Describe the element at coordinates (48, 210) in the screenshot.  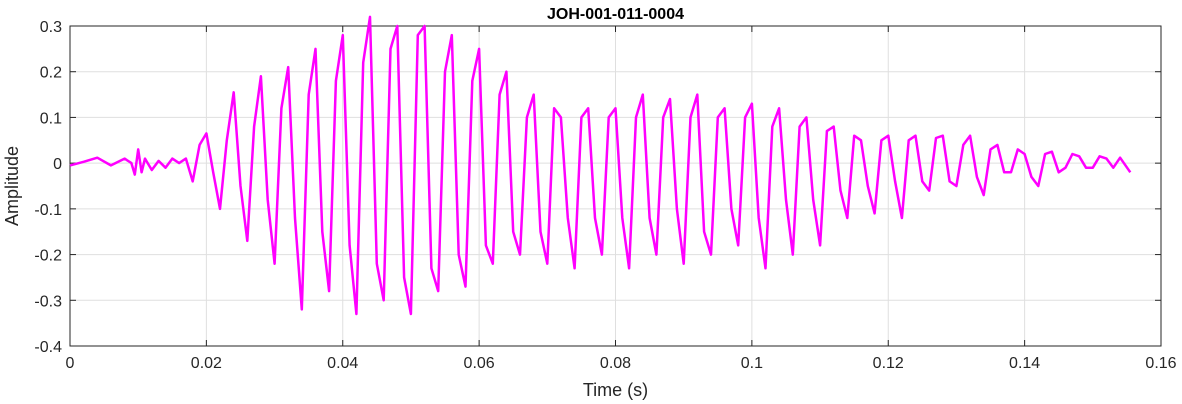
I see `y-tick-label: -0.1` at that location.